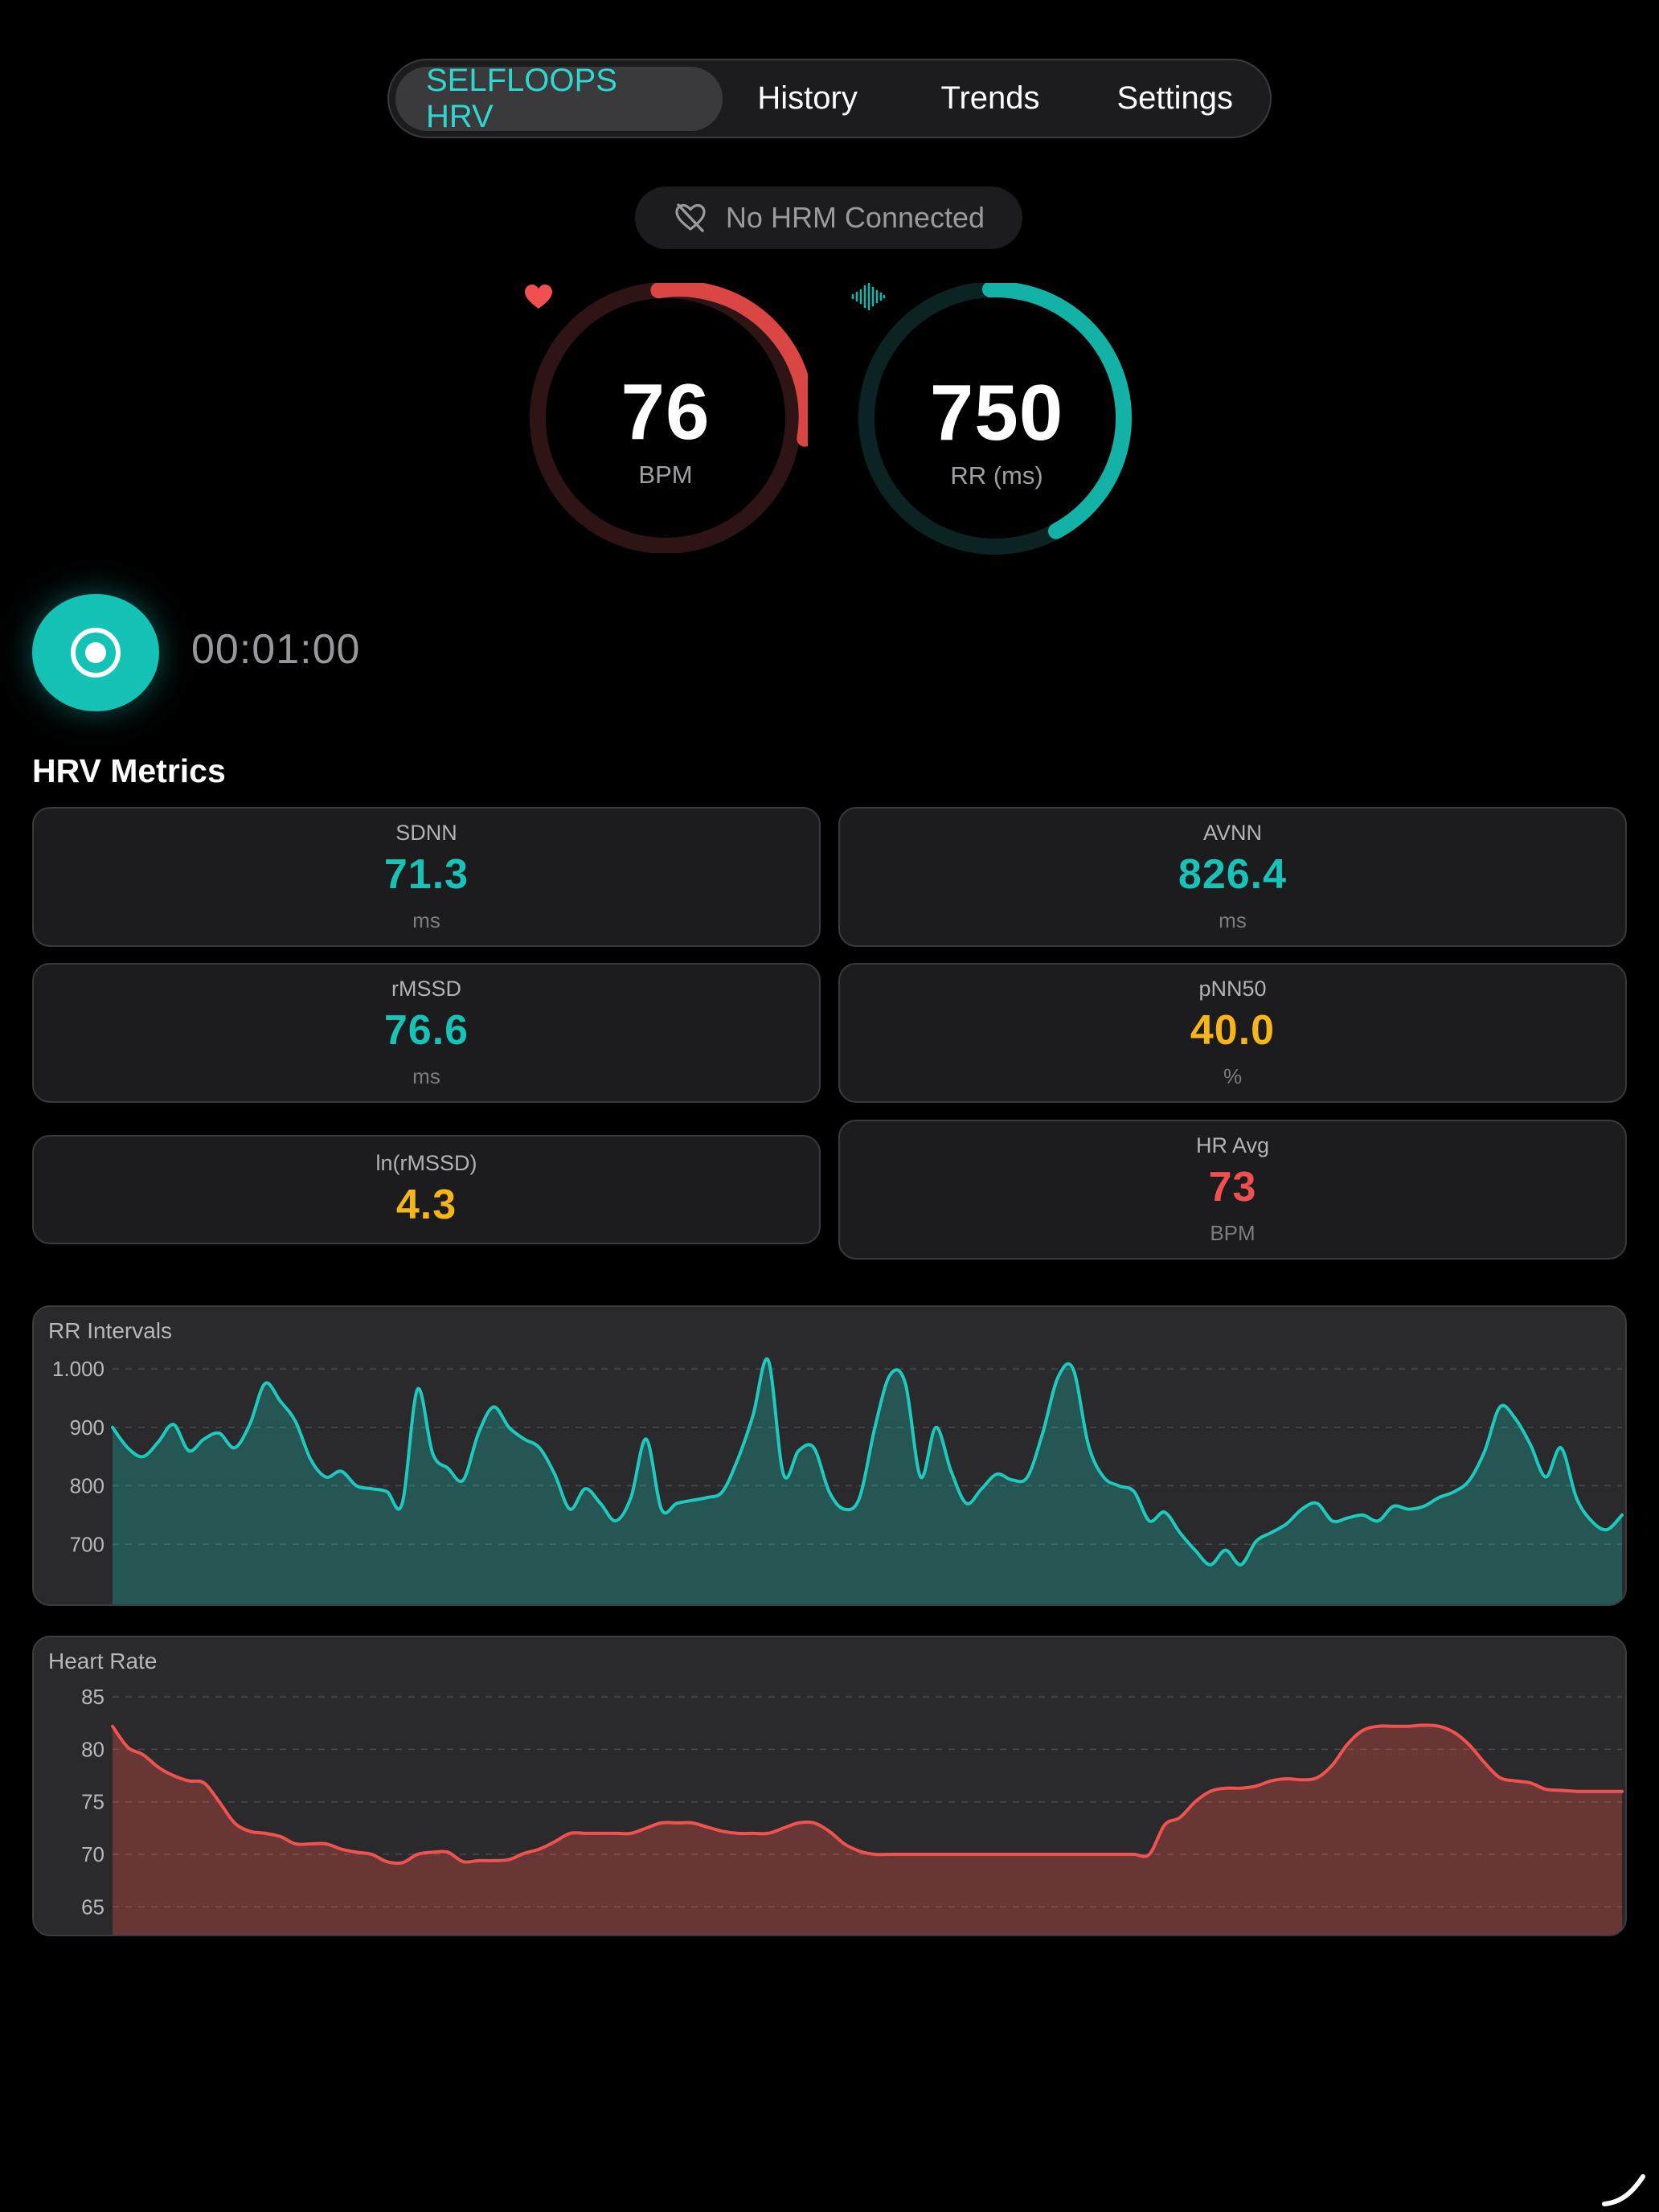  Describe the element at coordinates (78, 1369) in the screenshot. I see `rr-y-tick-label: 1.000` at that location.